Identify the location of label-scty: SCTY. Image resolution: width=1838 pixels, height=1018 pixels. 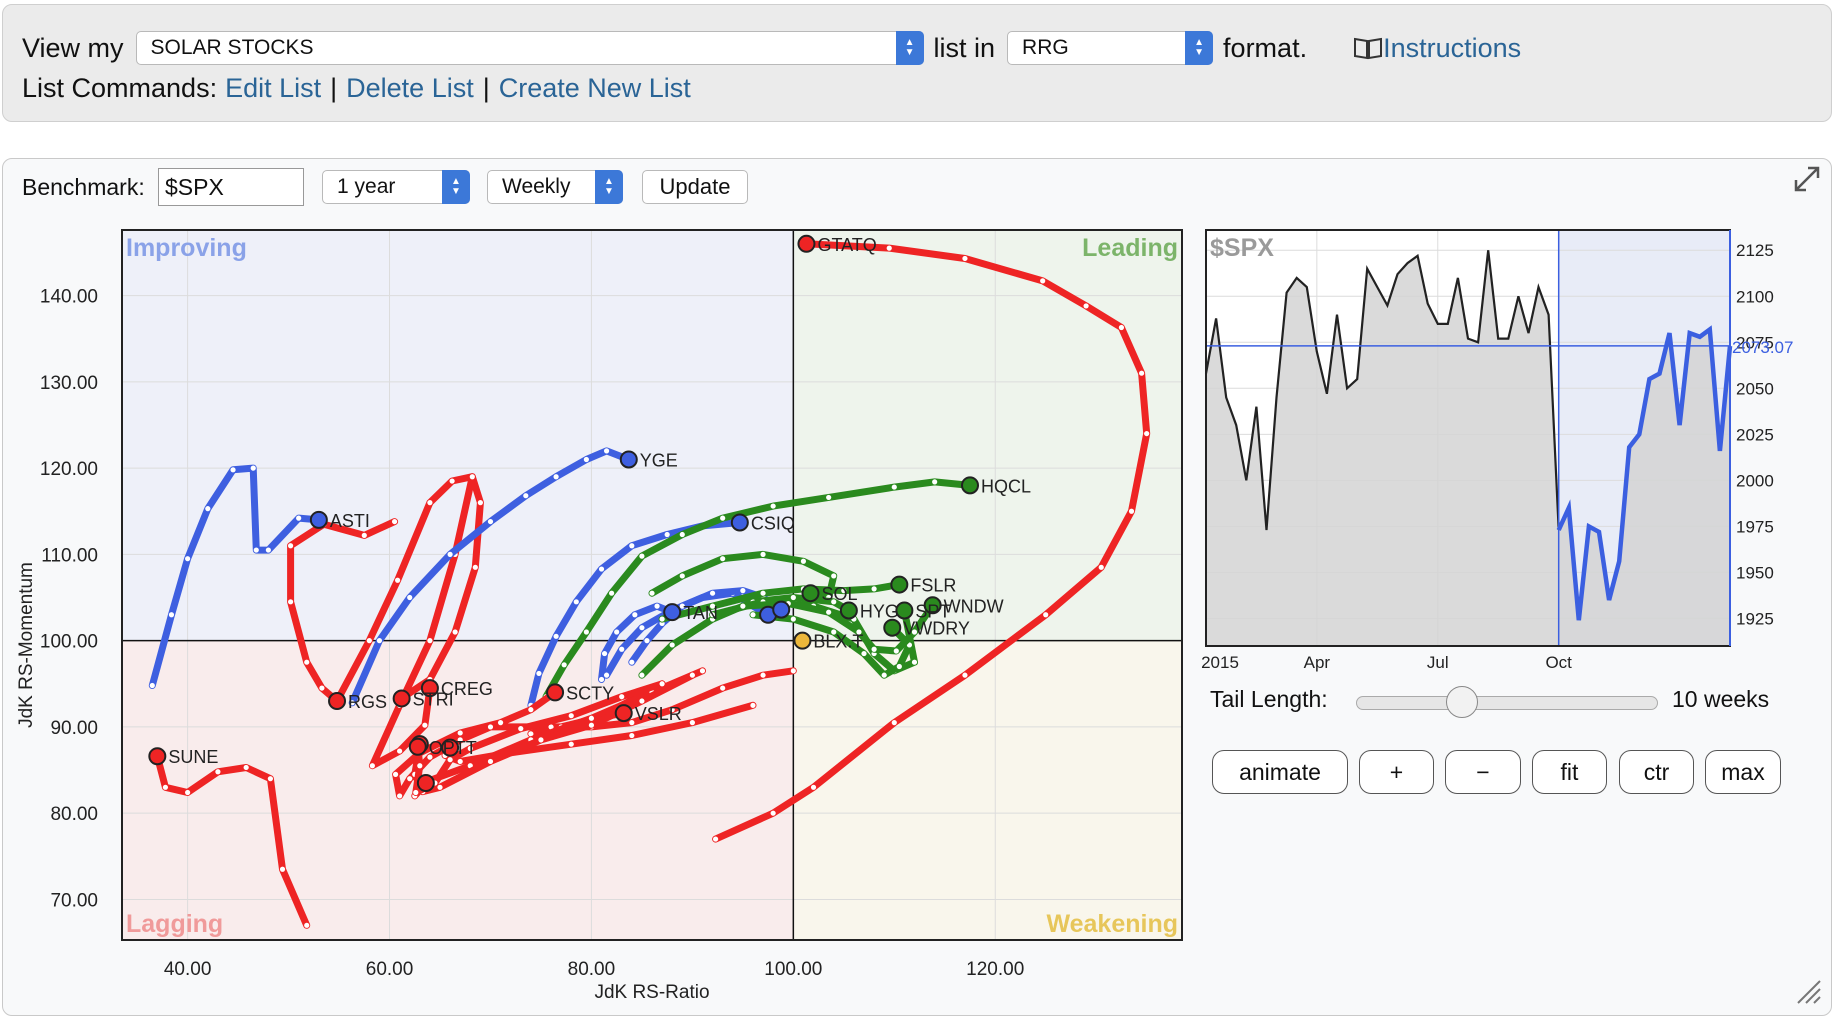
(590, 693).